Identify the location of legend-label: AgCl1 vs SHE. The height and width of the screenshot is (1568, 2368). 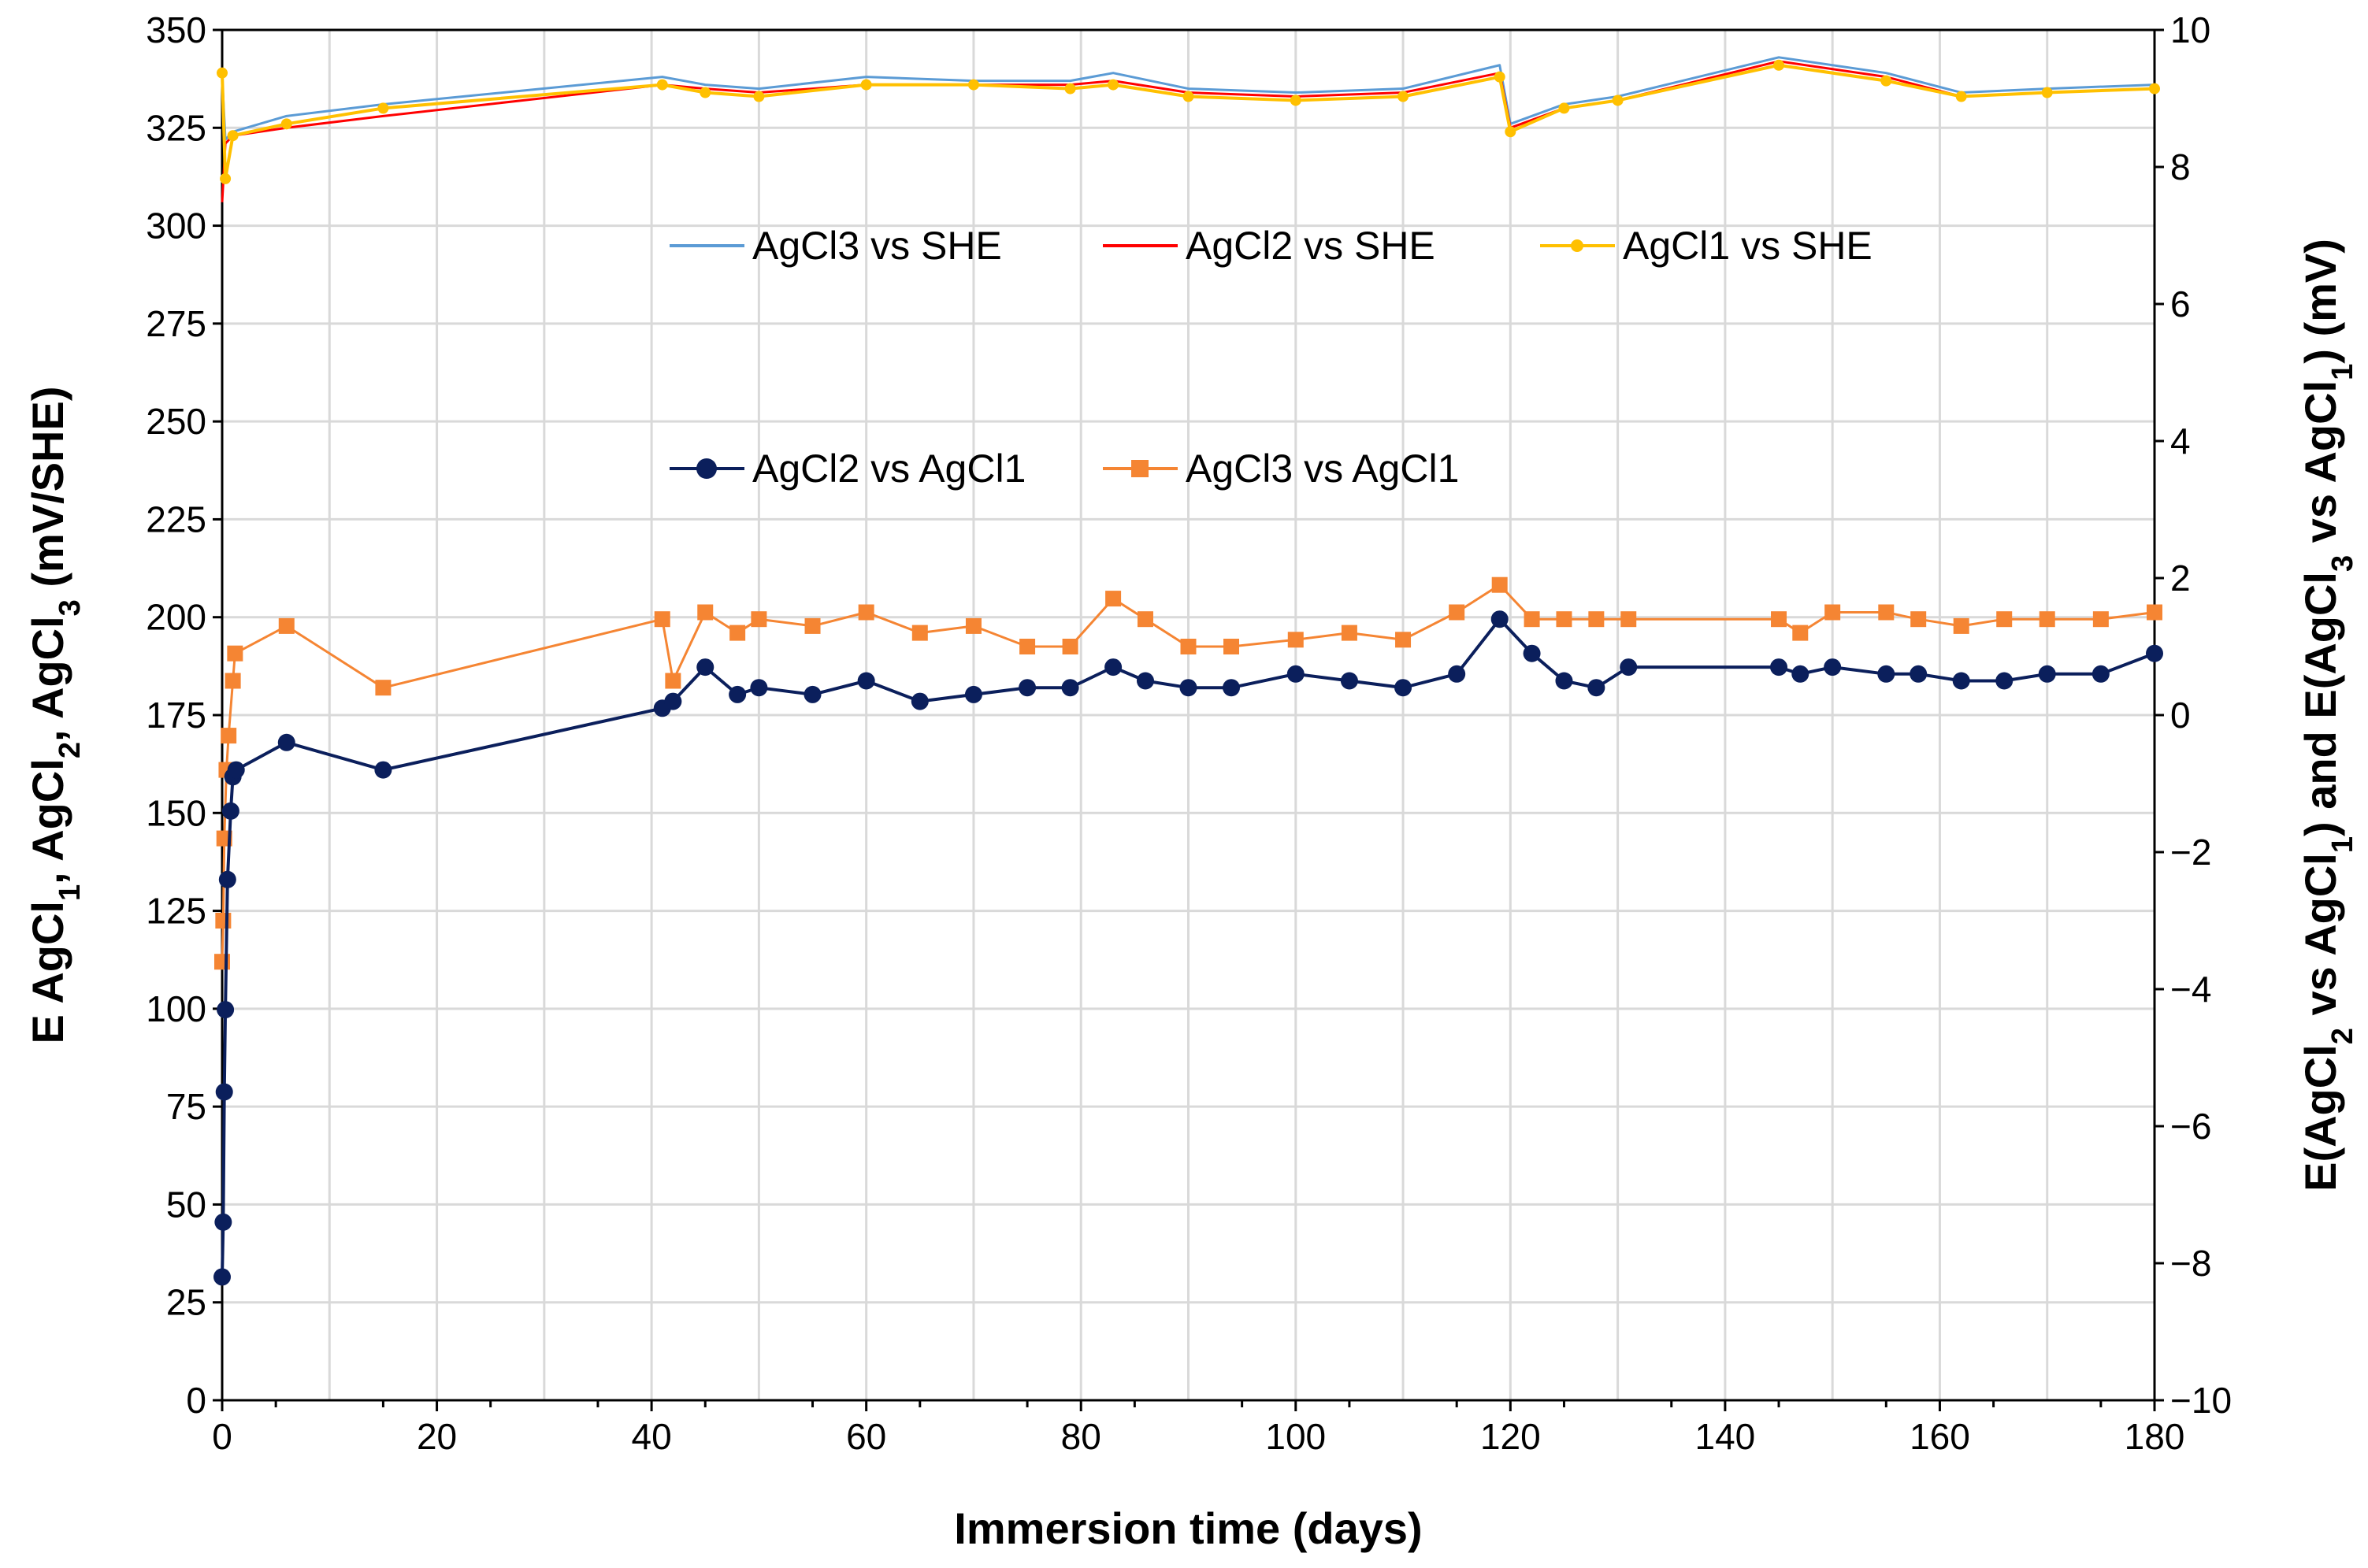
(1748, 246).